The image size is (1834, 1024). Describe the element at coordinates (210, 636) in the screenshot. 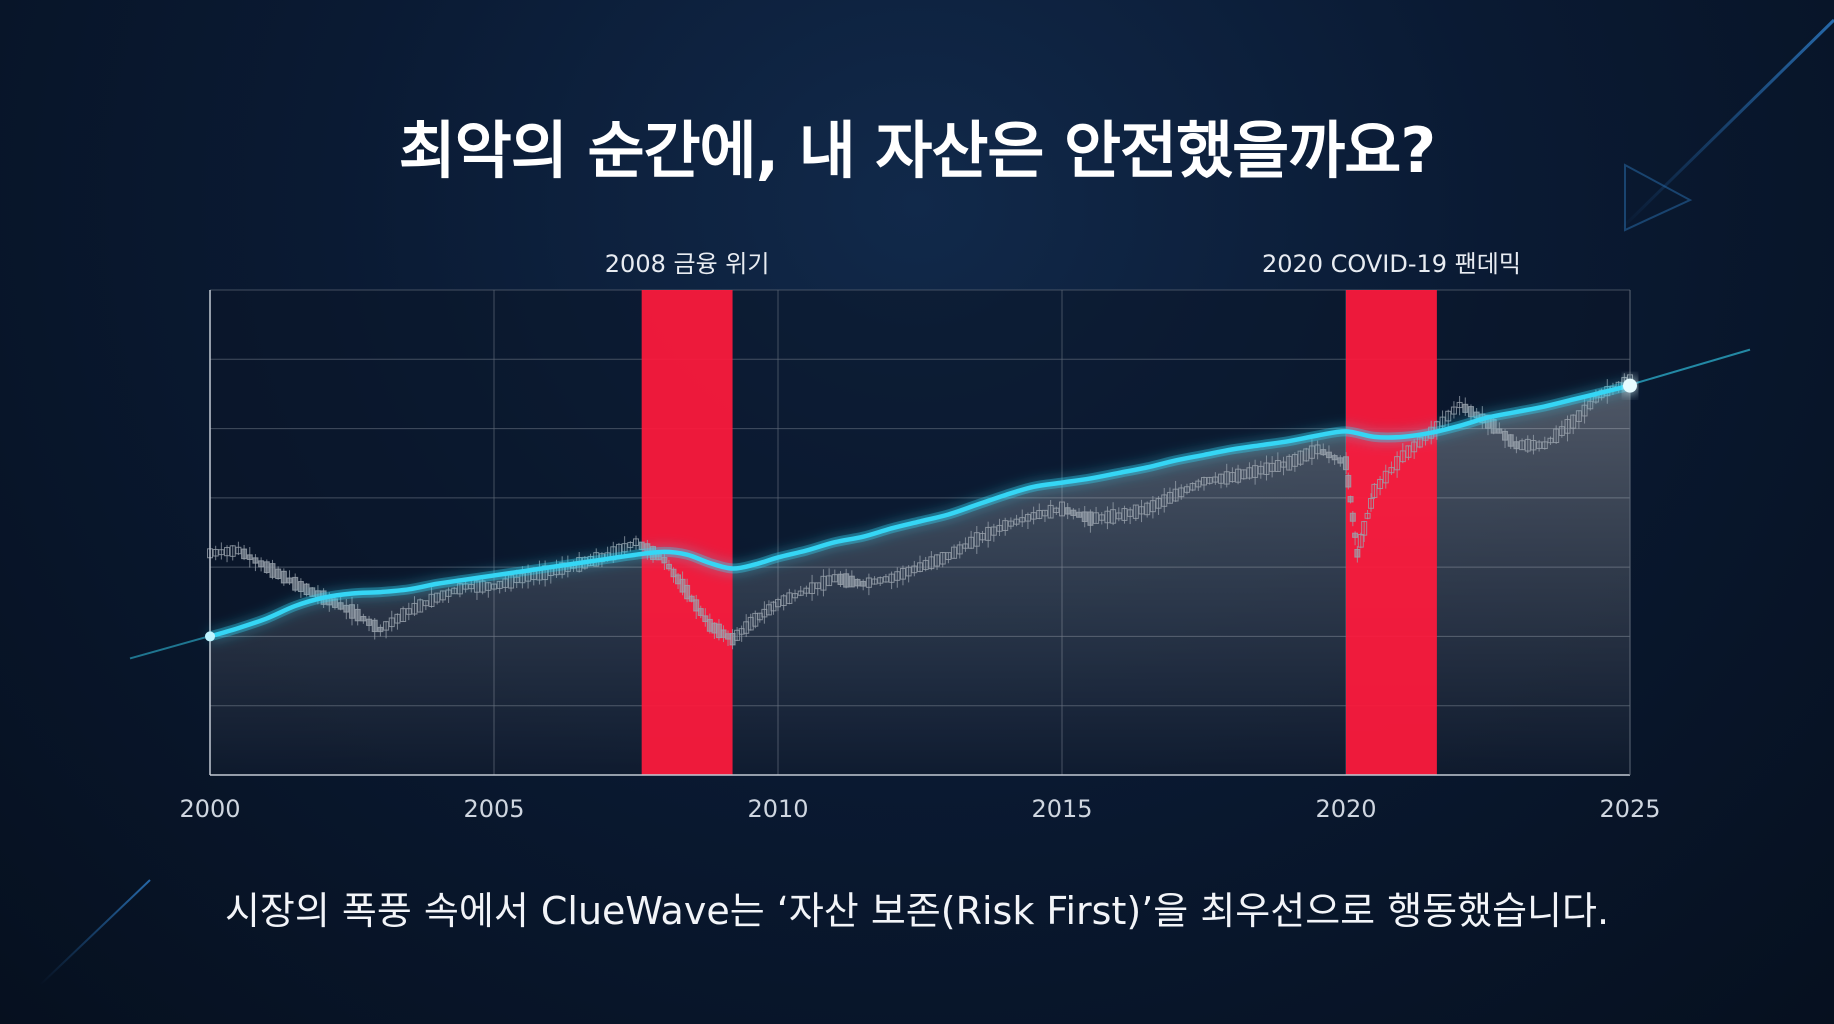

I see `start-point` at that location.